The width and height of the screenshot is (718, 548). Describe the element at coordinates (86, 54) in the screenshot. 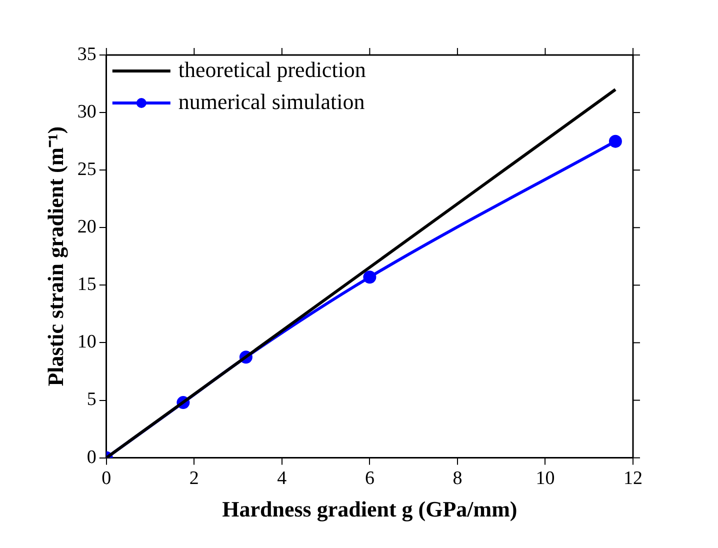

I see `y-tick-label: 35` at that location.